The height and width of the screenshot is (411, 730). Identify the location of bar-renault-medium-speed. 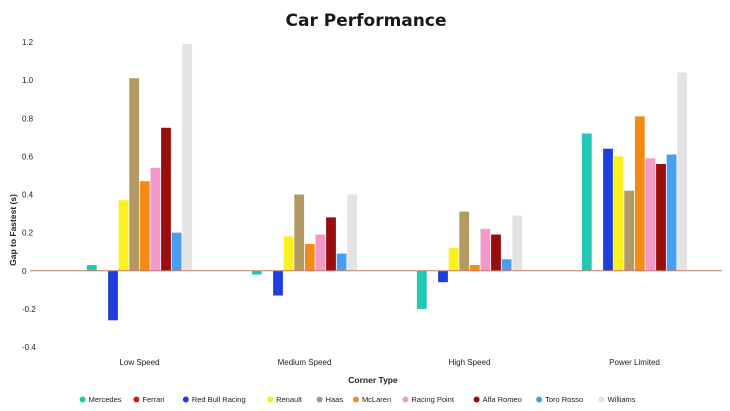
(288, 253).